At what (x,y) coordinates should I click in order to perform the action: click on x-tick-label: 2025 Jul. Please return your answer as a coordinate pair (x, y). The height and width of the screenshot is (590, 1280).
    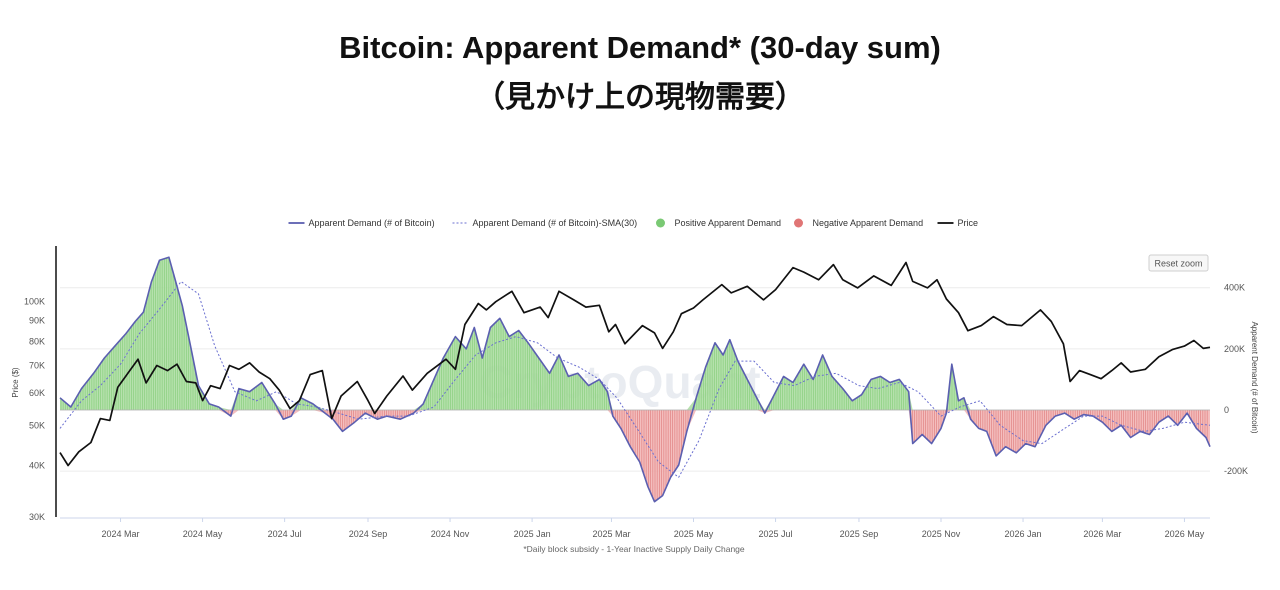
    Looking at the image, I should click on (776, 534).